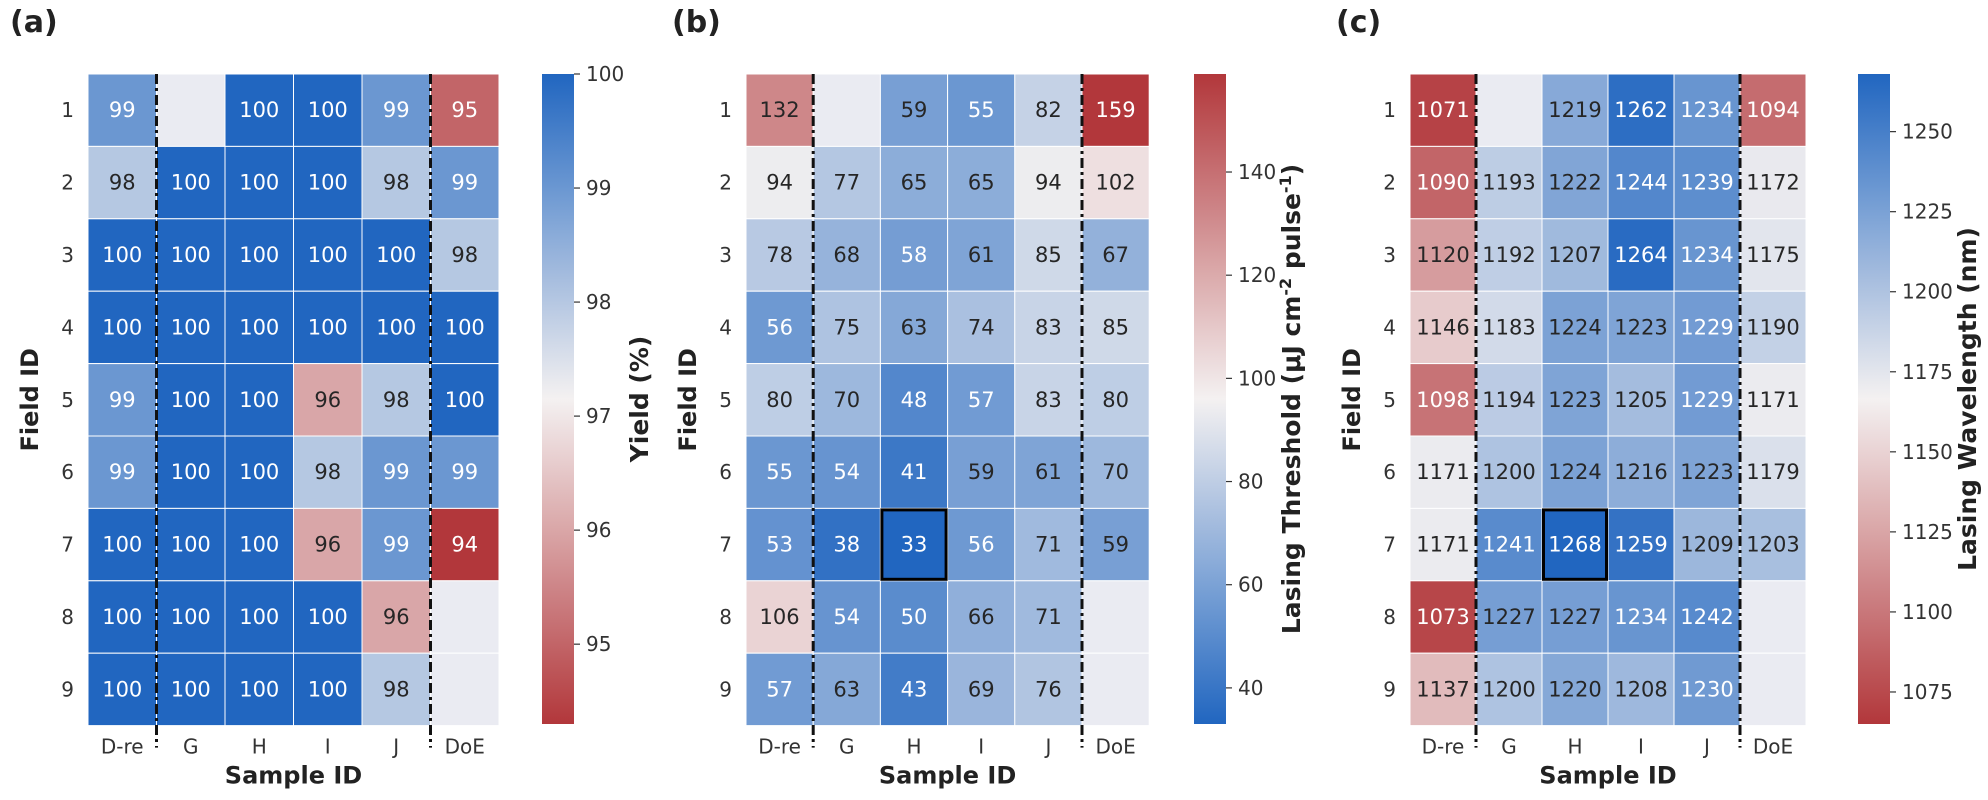  What do you see at coordinates (1508, 545) in the screenshot?
I see `cell-value-label: 1241` at bounding box center [1508, 545].